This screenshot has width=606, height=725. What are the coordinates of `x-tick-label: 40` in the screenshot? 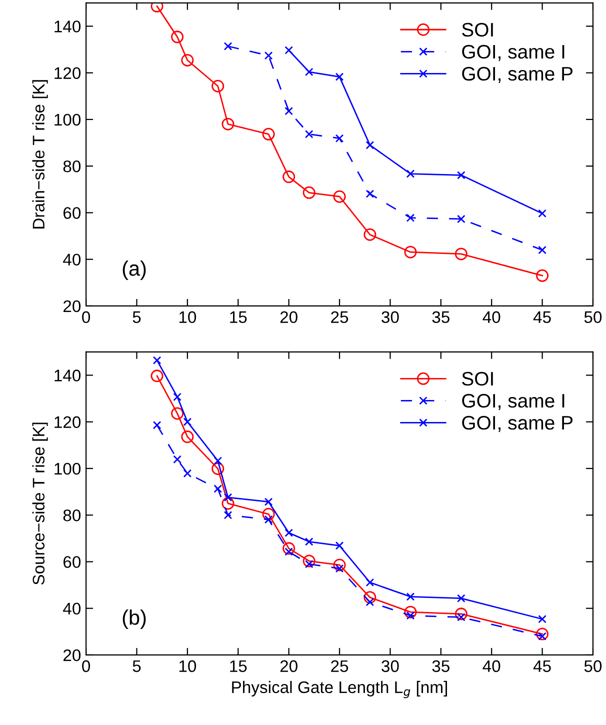 It's located at (491, 317).